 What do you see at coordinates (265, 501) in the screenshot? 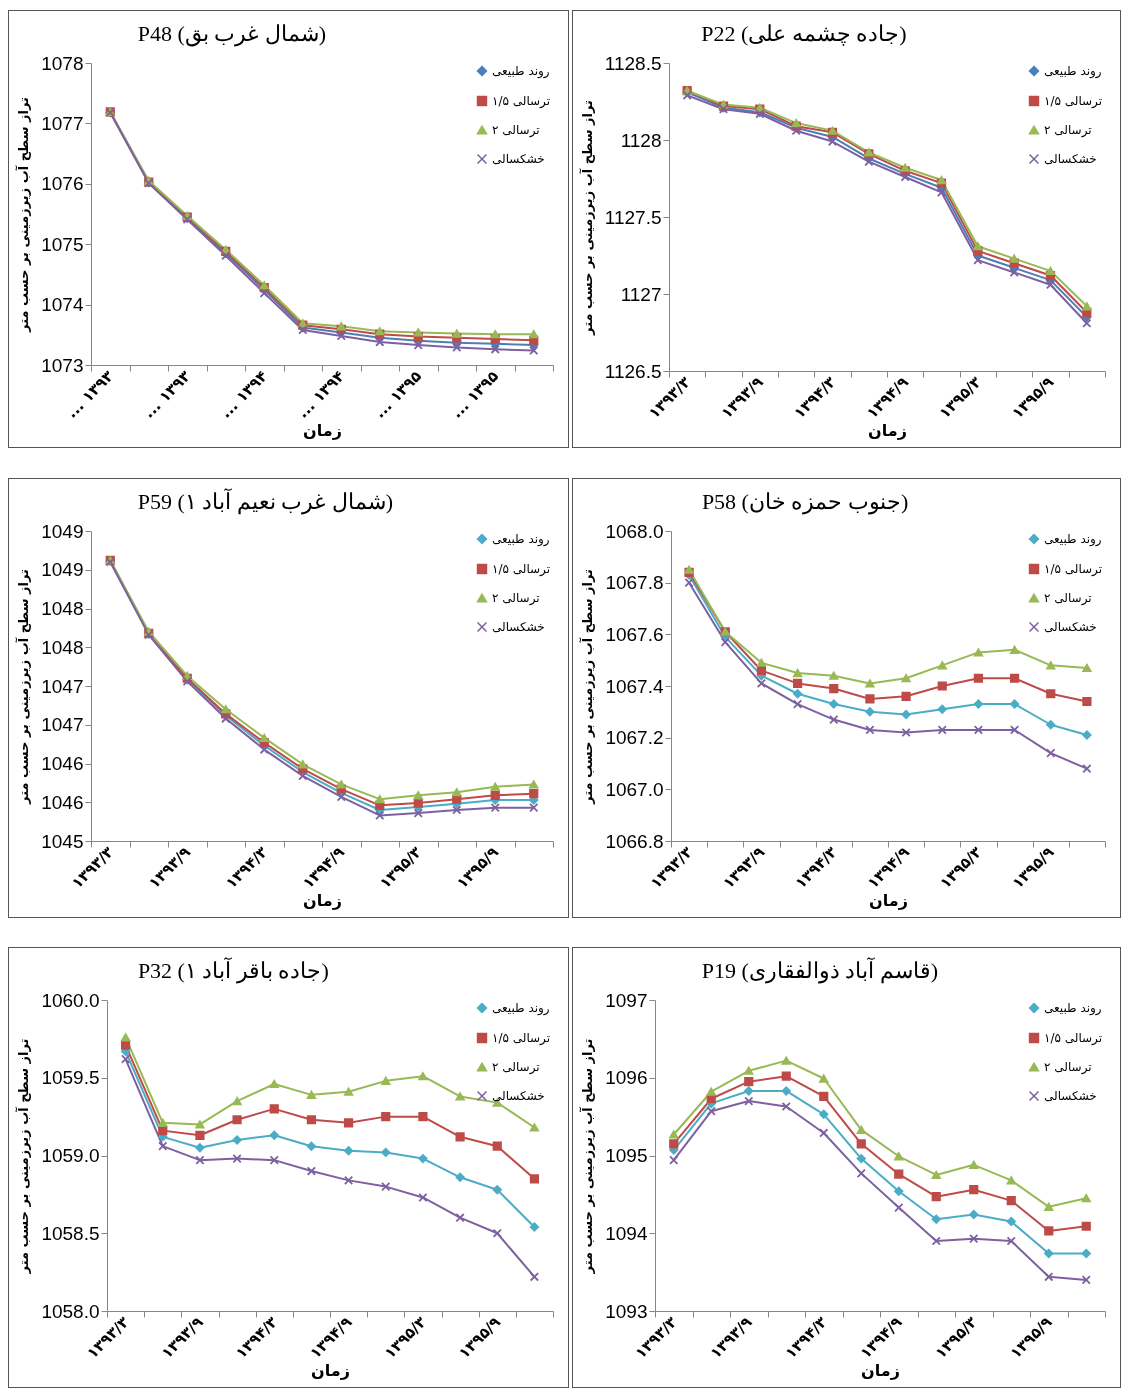
I see `chart-title: P59 (شمال غرب نعیم آباد ۱)` at bounding box center [265, 501].